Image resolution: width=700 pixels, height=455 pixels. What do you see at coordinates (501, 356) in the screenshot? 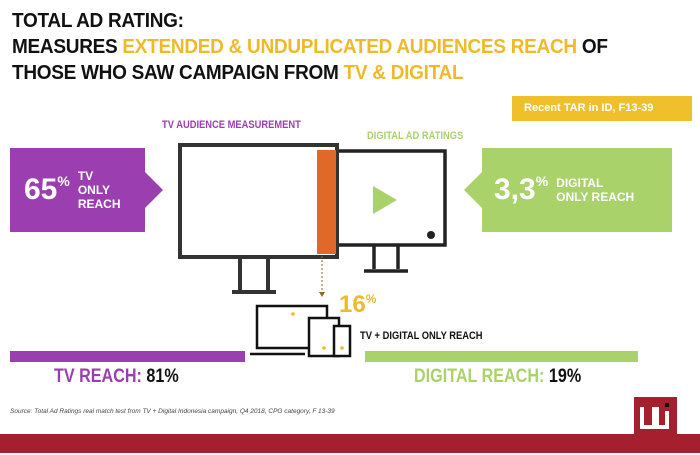
I see `digital-reach-bar` at bounding box center [501, 356].